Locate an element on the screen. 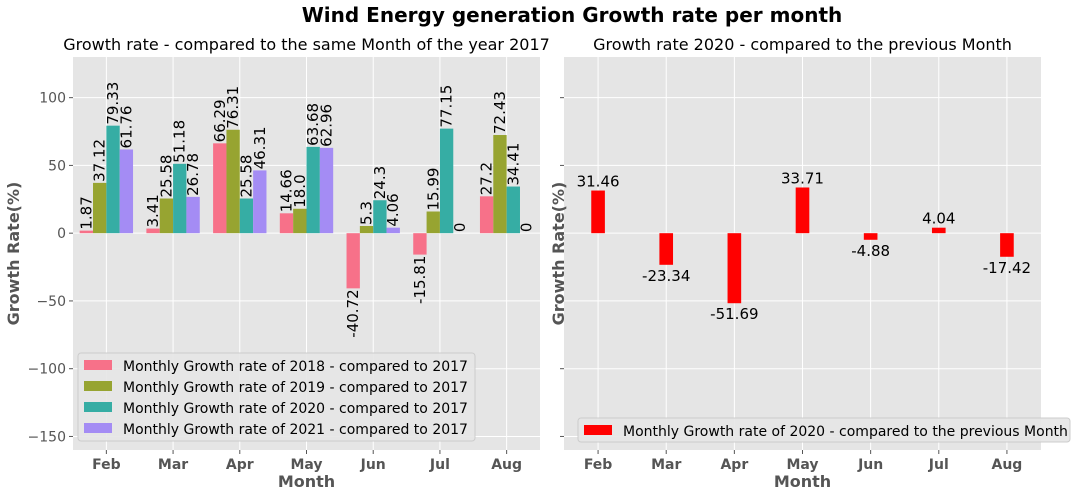  right-data-label: -51.69 is located at coordinates (734, 314).